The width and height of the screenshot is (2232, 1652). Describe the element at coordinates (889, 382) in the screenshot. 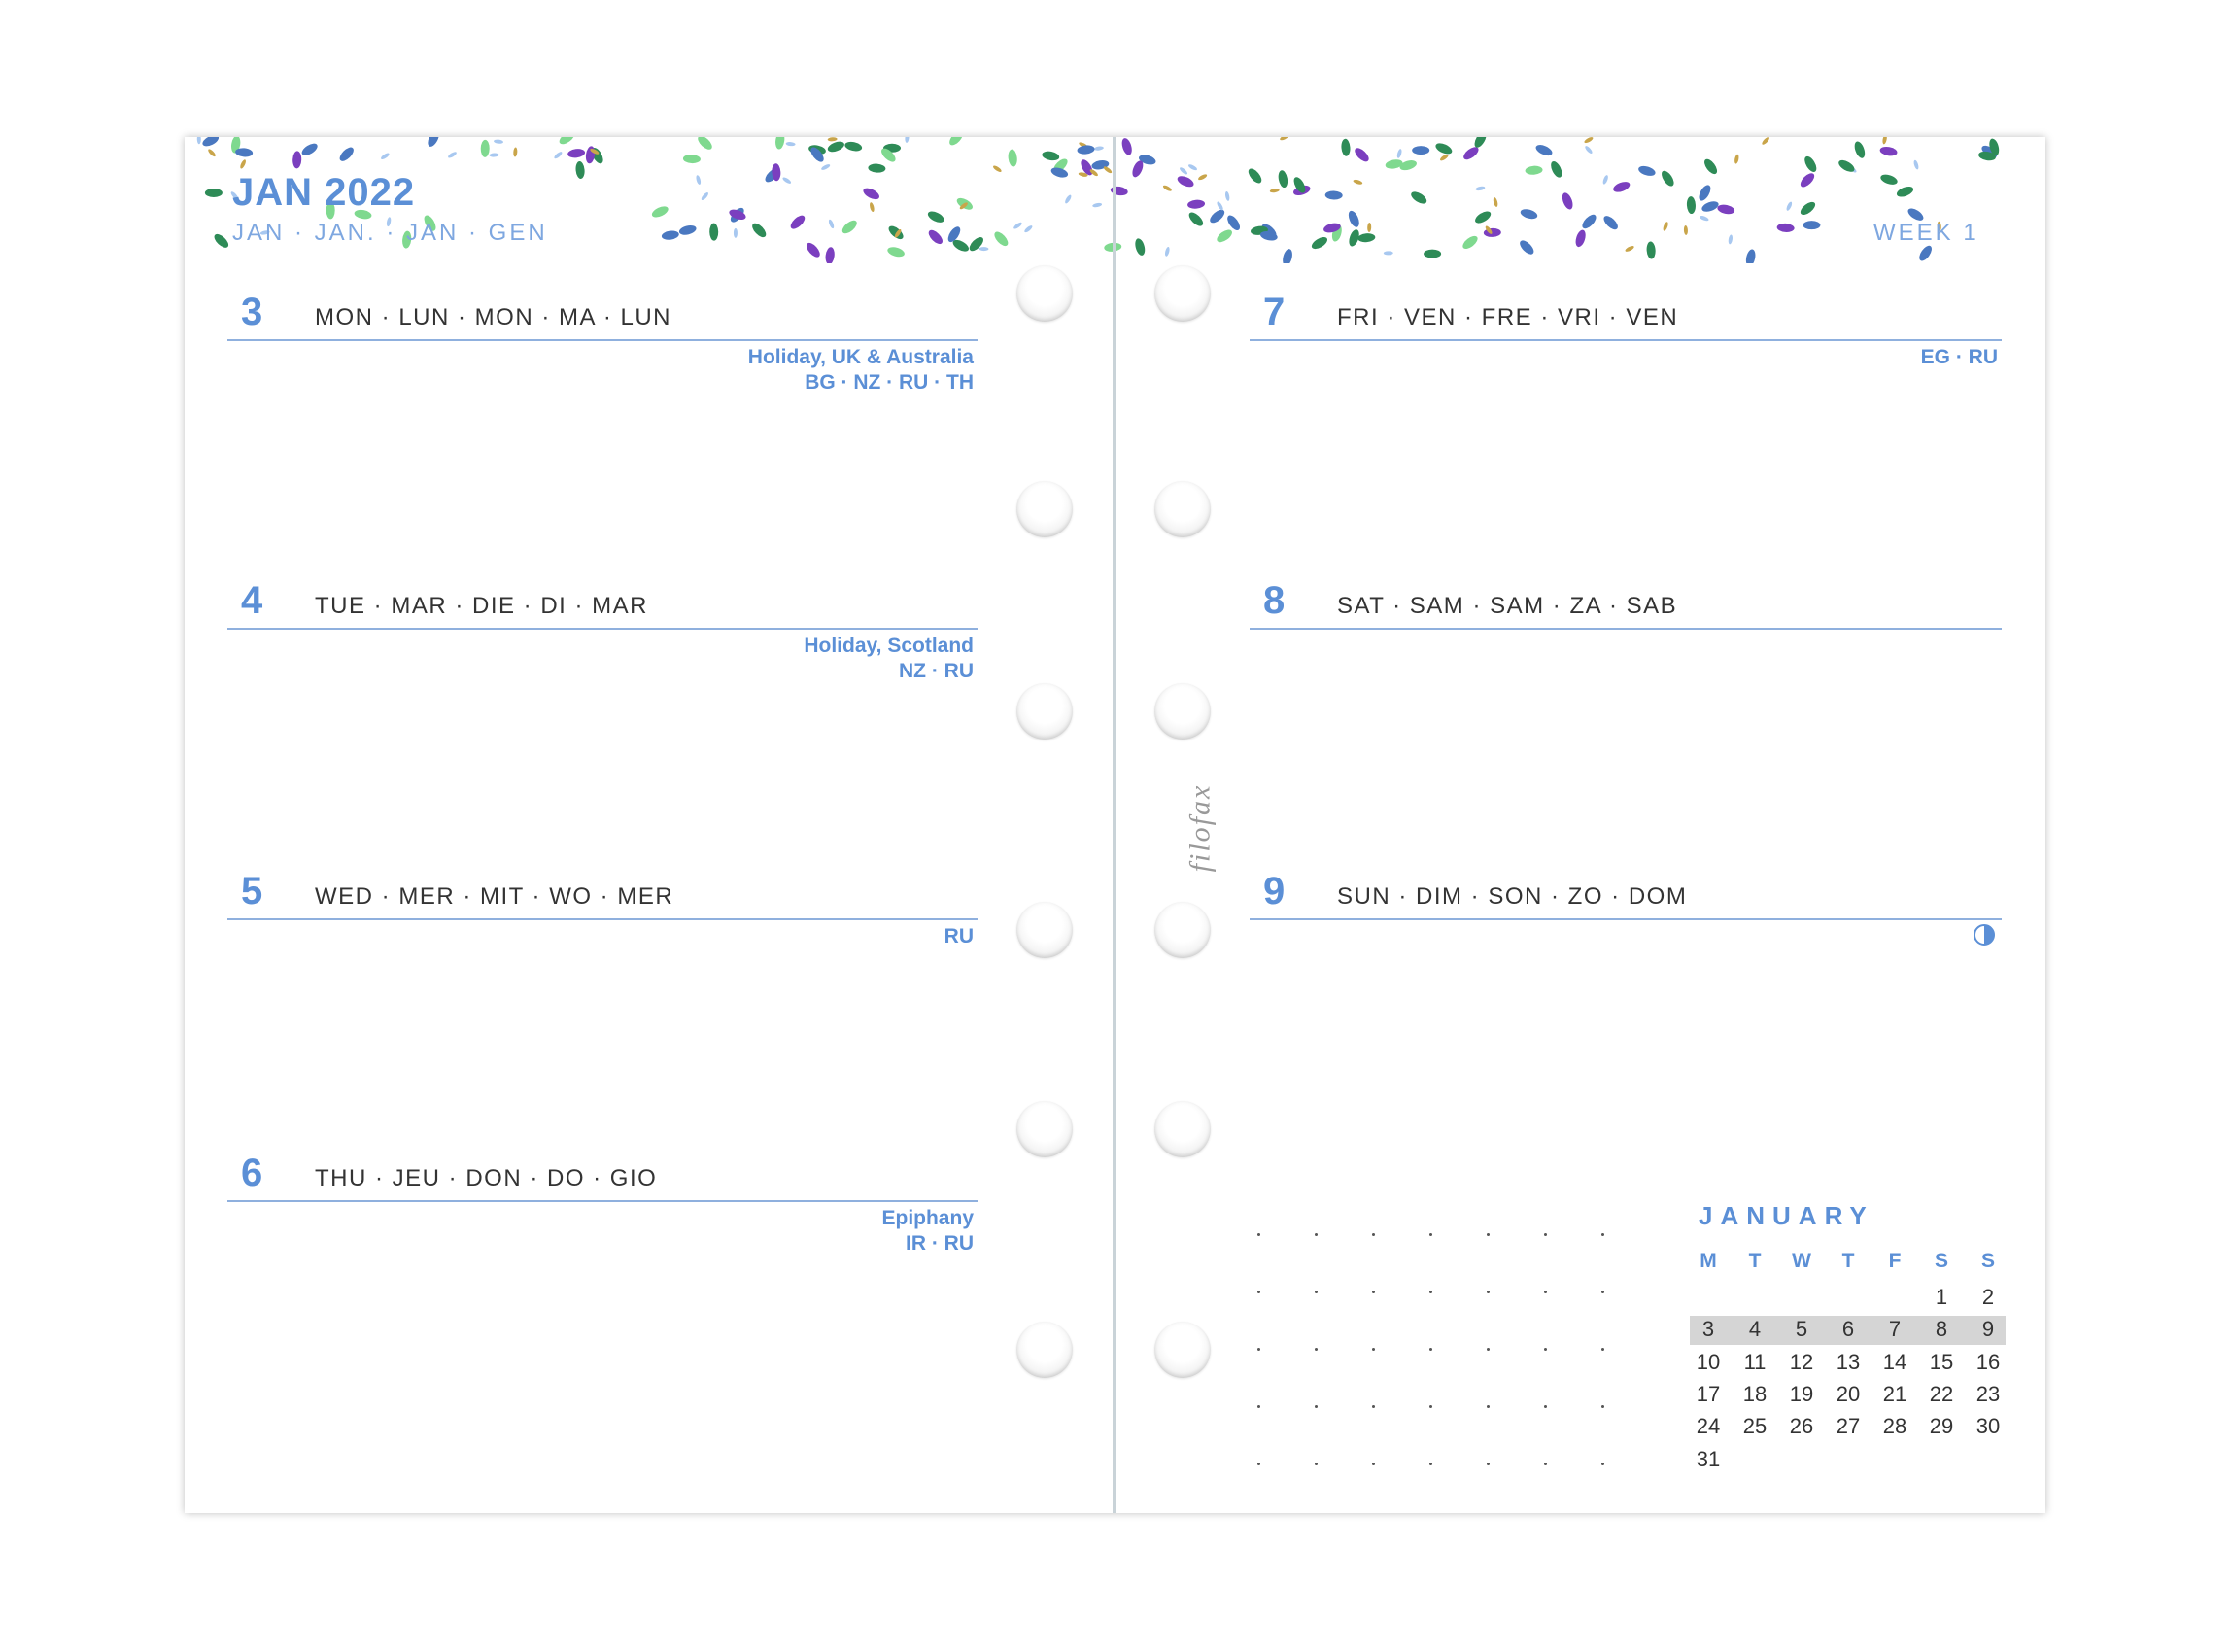

I see `holiday-countries: BG · NZ · RU · TH` at that location.